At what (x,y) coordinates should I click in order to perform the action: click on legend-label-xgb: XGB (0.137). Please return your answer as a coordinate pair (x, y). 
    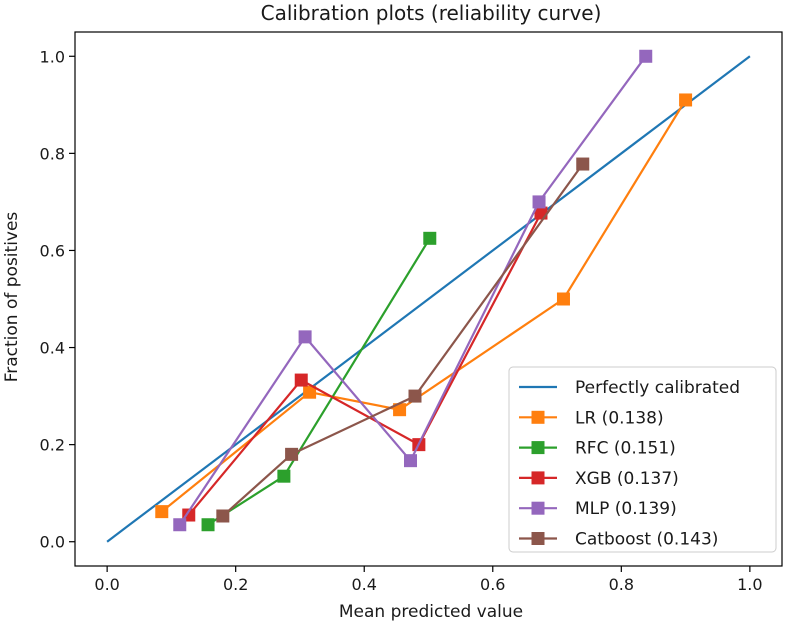
    Looking at the image, I should click on (627, 479).